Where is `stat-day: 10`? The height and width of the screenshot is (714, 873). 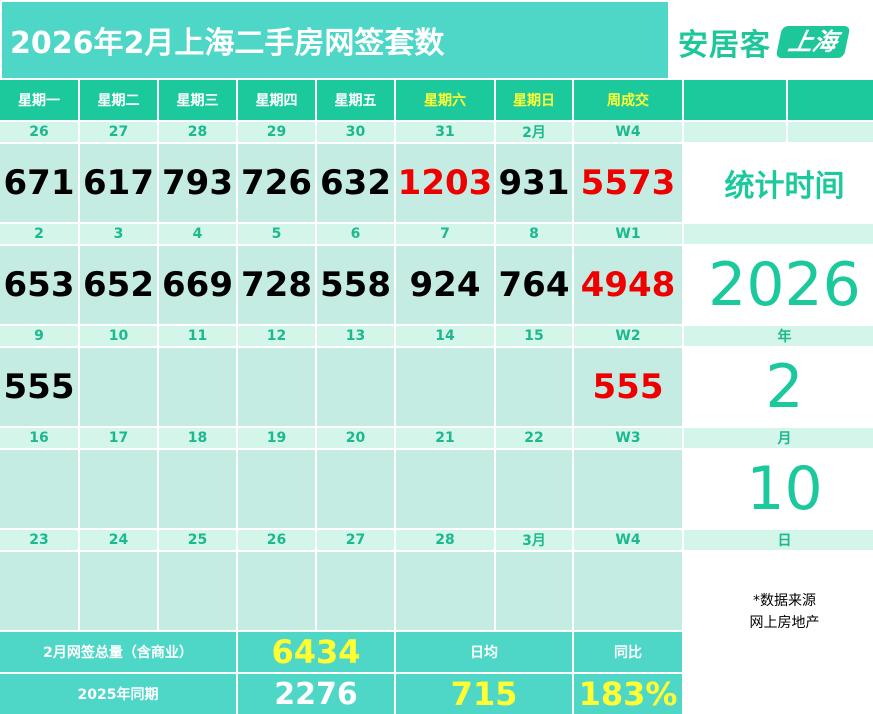
stat-day: 10 is located at coordinates (778, 489).